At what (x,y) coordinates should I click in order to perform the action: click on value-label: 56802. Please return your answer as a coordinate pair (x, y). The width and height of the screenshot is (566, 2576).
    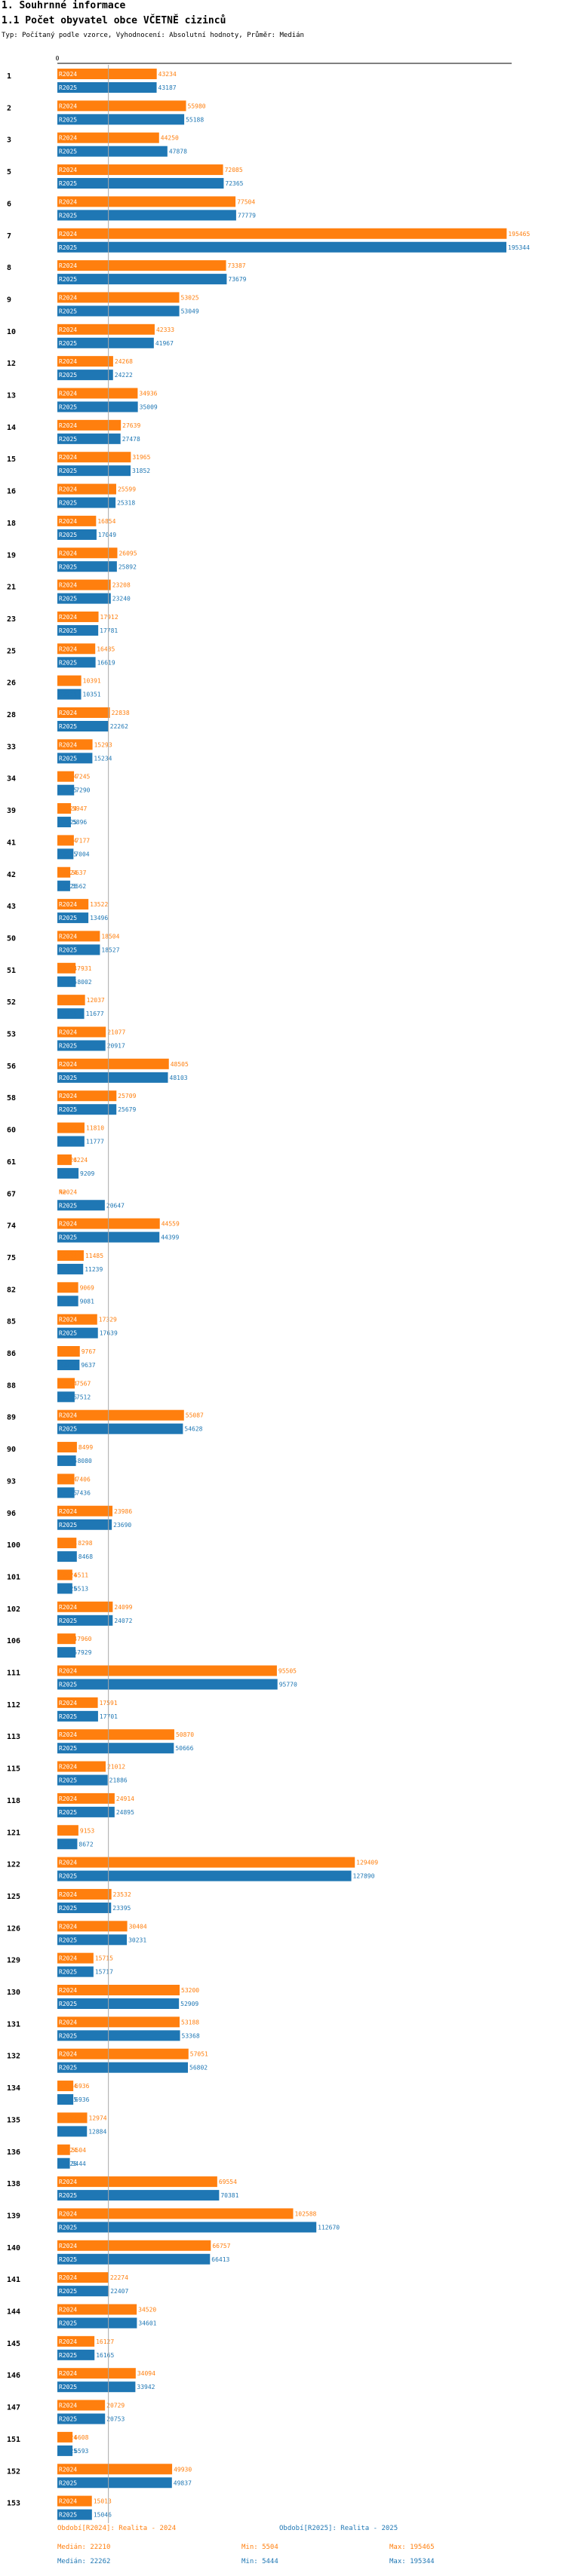
    Looking at the image, I should click on (198, 2068).